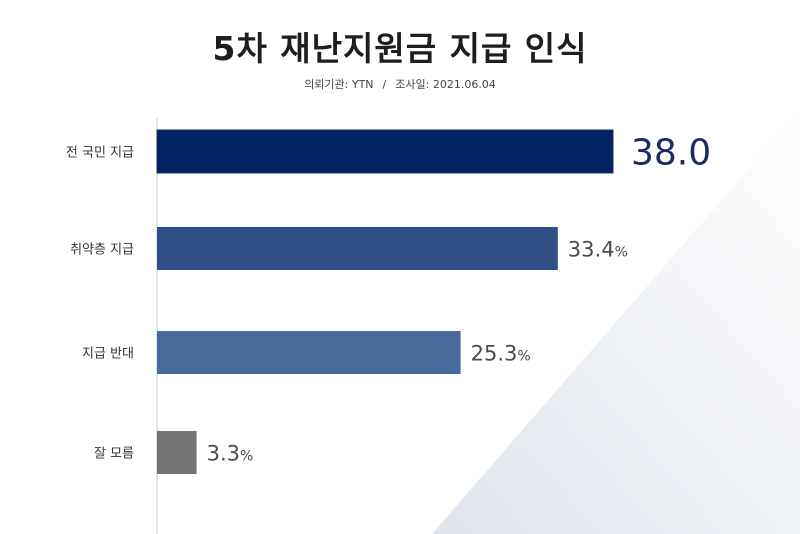 The width and height of the screenshot is (800, 534). What do you see at coordinates (102, 250) in the screenshot?
I see `category-label: 취약층 지급` at bounding box center [102, 250].